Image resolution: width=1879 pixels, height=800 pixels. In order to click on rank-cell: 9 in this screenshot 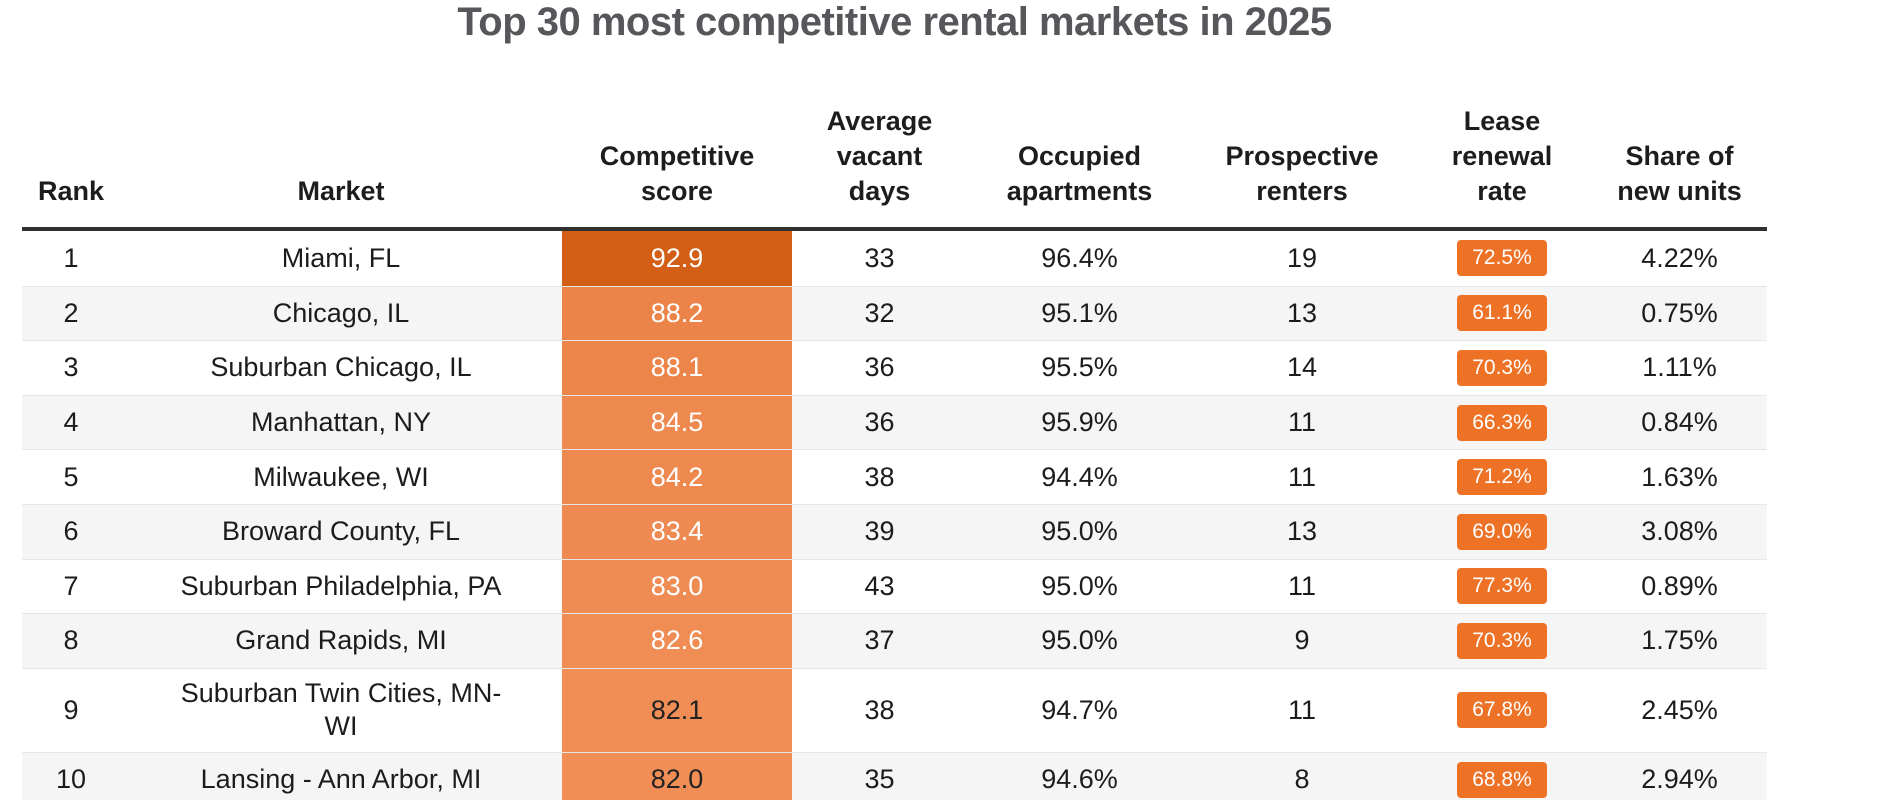, I will do `click(71, 709)`.